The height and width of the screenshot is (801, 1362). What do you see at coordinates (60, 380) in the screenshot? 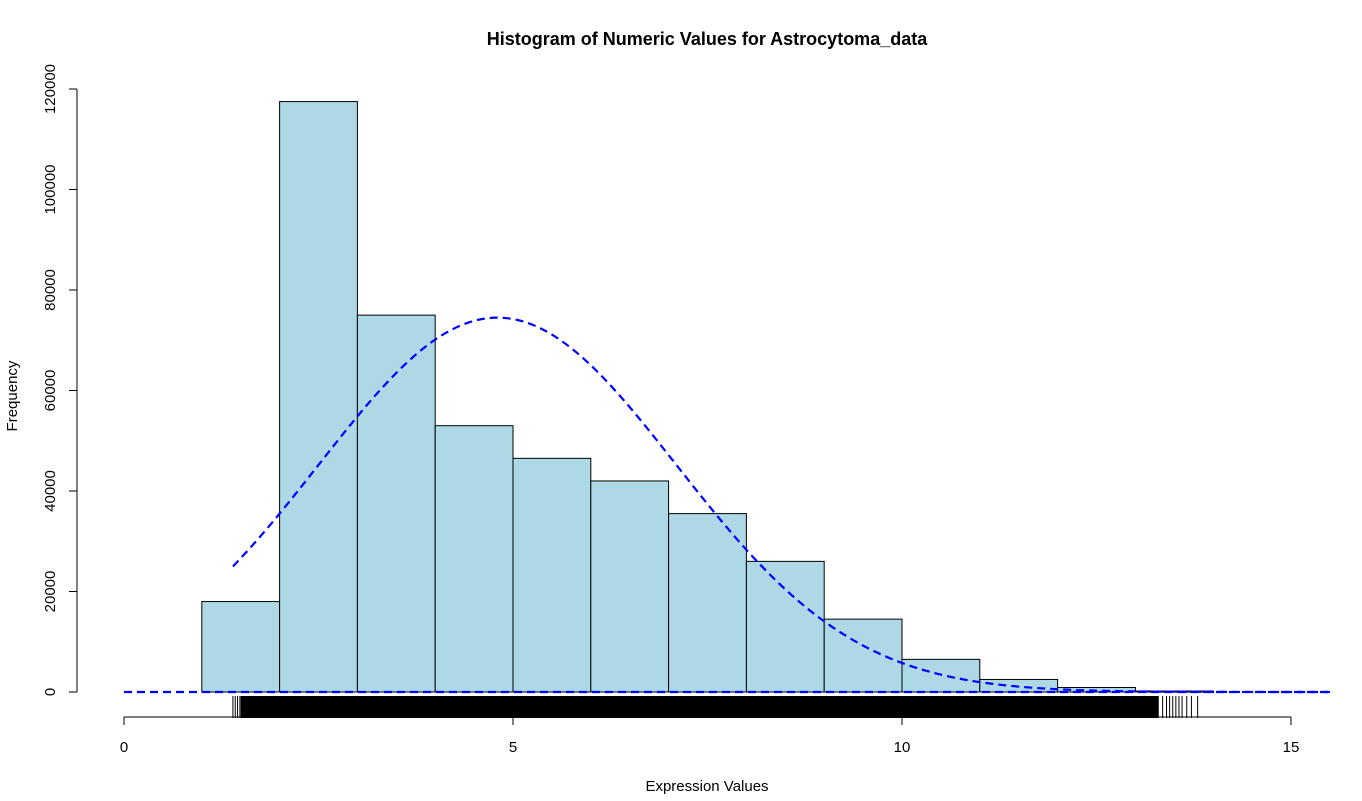
I see `y-axis: 0 20000 40000 60000 80000 100000 120000` at bounding box center [60, 380].